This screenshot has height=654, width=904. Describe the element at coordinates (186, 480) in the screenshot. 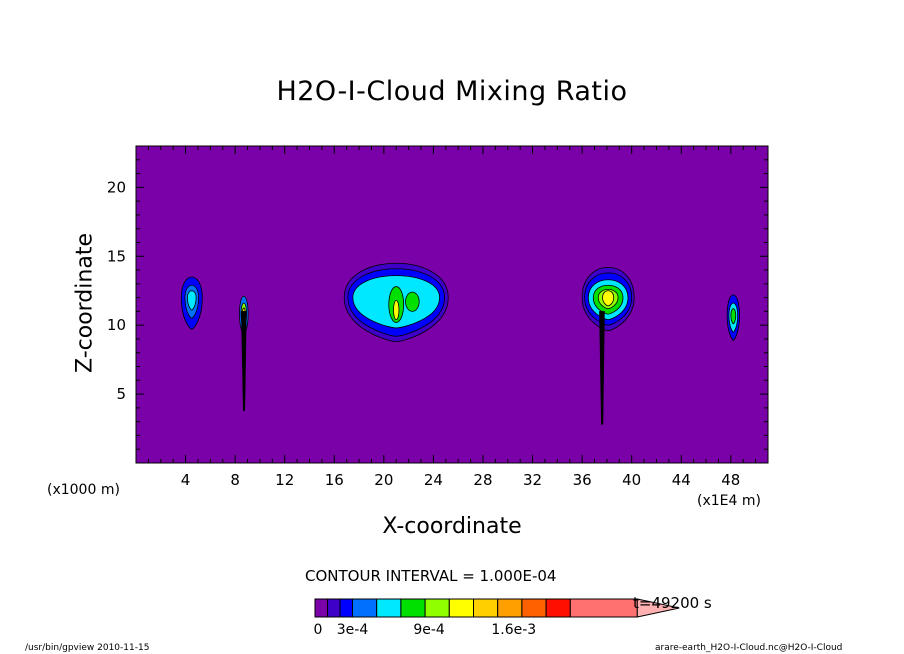

I see `x-tick-label: 4` at that location.